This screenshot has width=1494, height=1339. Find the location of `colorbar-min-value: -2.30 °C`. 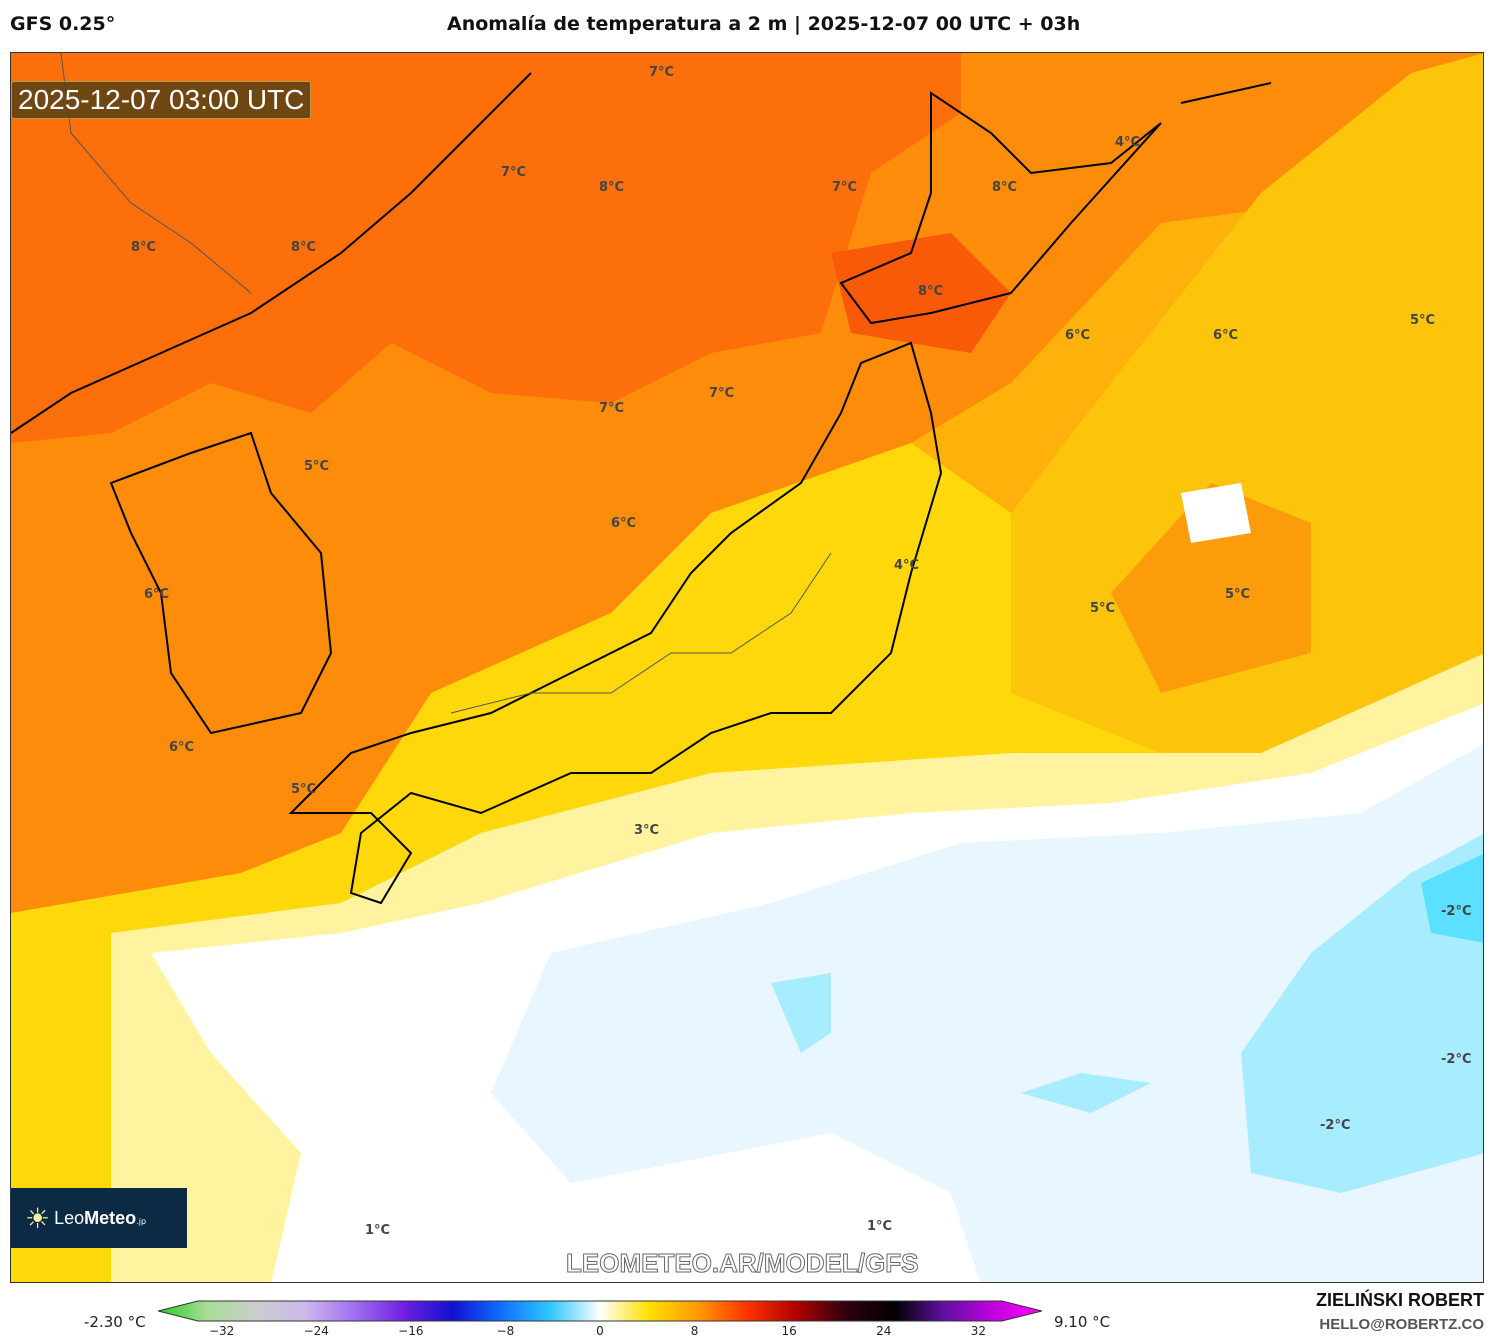

colorbar-min-value: -2.30 °C is located at coordinates (115, 1322).